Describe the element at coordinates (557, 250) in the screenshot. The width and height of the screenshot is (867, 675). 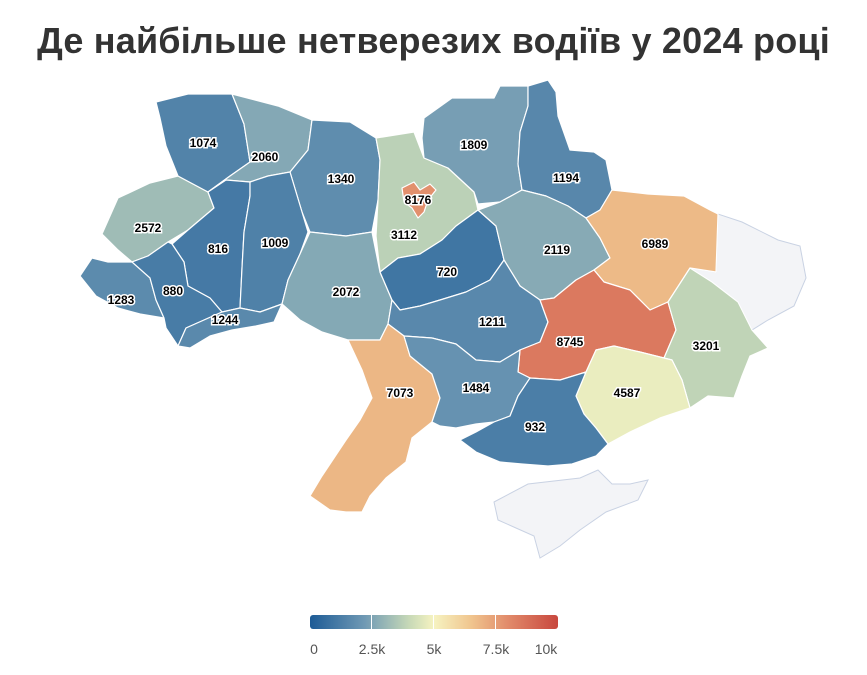
I see `value-label-poltava: 2119` at that location.